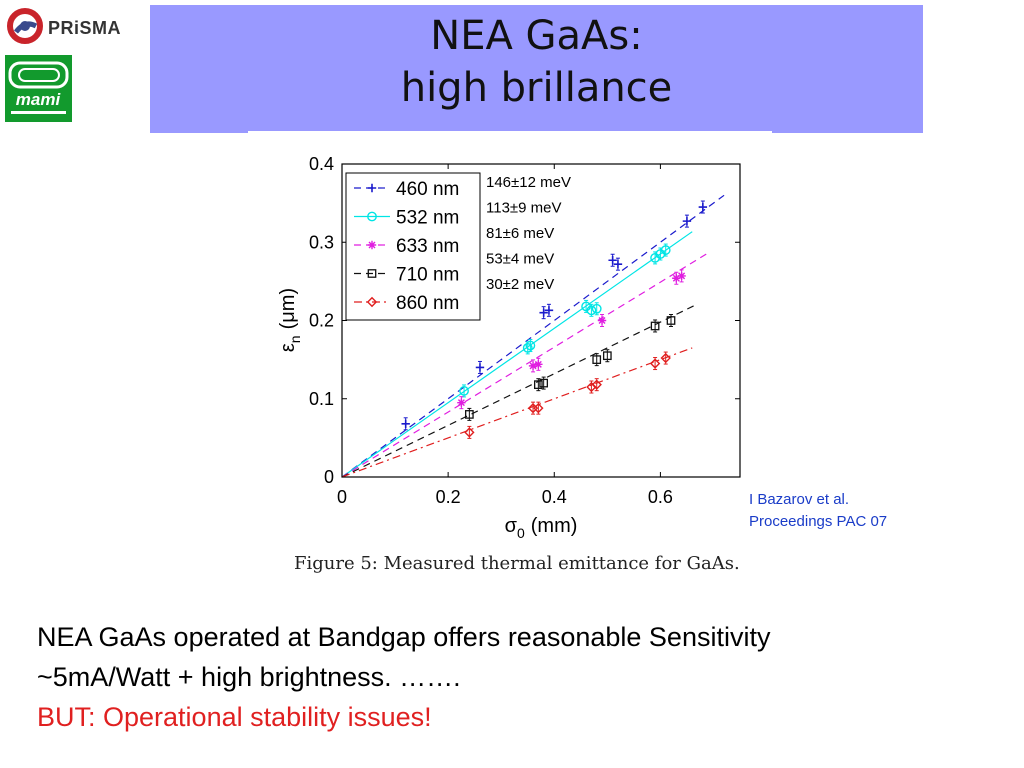 This screenshot has width=1024, height=768. What do you see at coordinates (329, 477) in the screenshot?
I see `y-tick-label: 0` at bounding box center [329, 477].